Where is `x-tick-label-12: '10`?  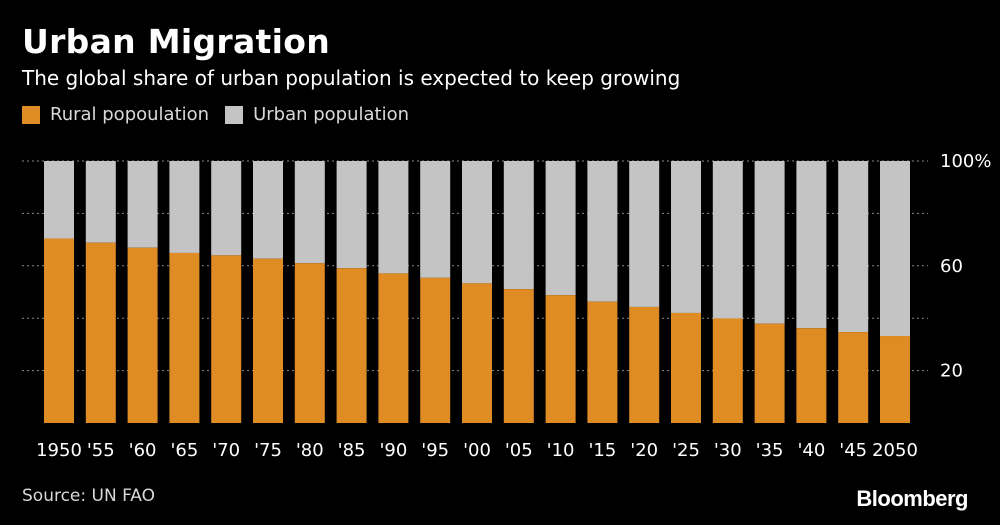
x-tick-label-12: '10 is located at coordinates (561, 450).